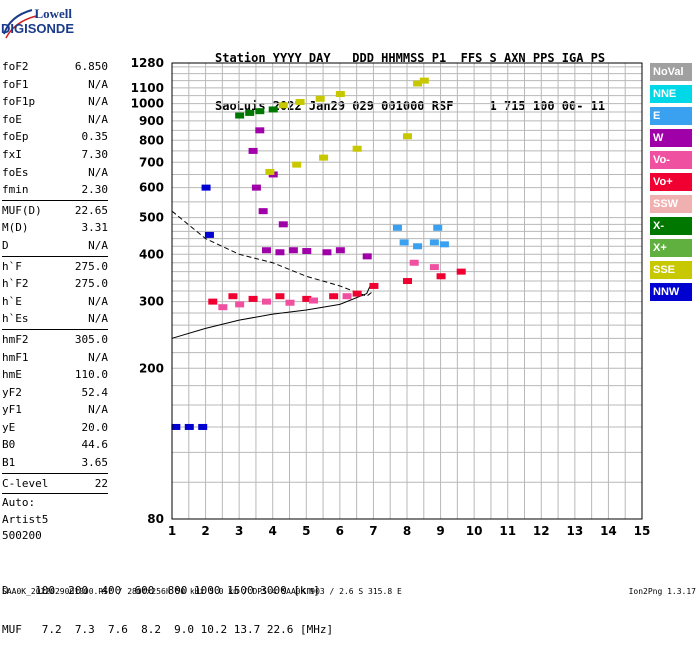 The width and height of the screenshot is (700, 649). I want to click on legend-item: X+, so click(671, 248).